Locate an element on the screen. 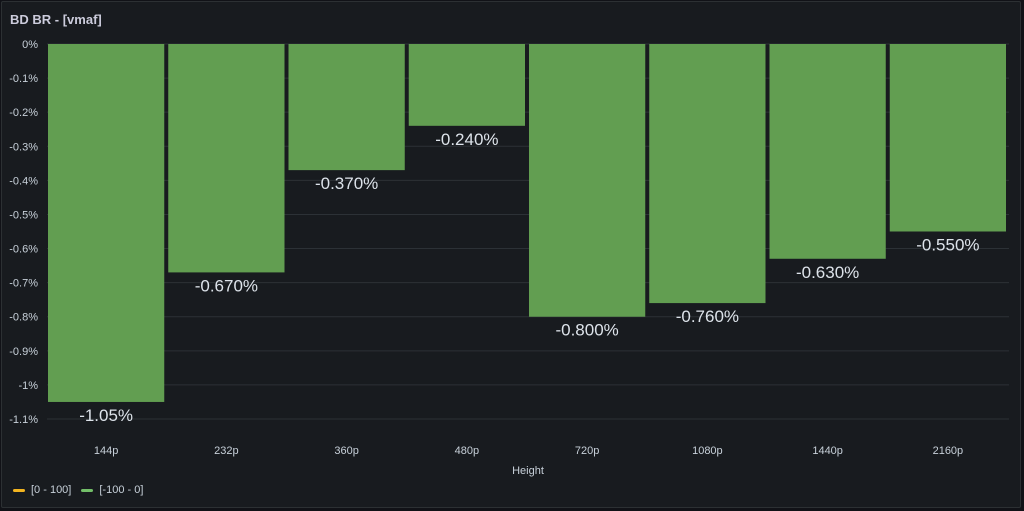 Image resolution: width=1024 pixels, height=511 pixels. x-tick-label: 2160p is located at coordinates (948, 451).